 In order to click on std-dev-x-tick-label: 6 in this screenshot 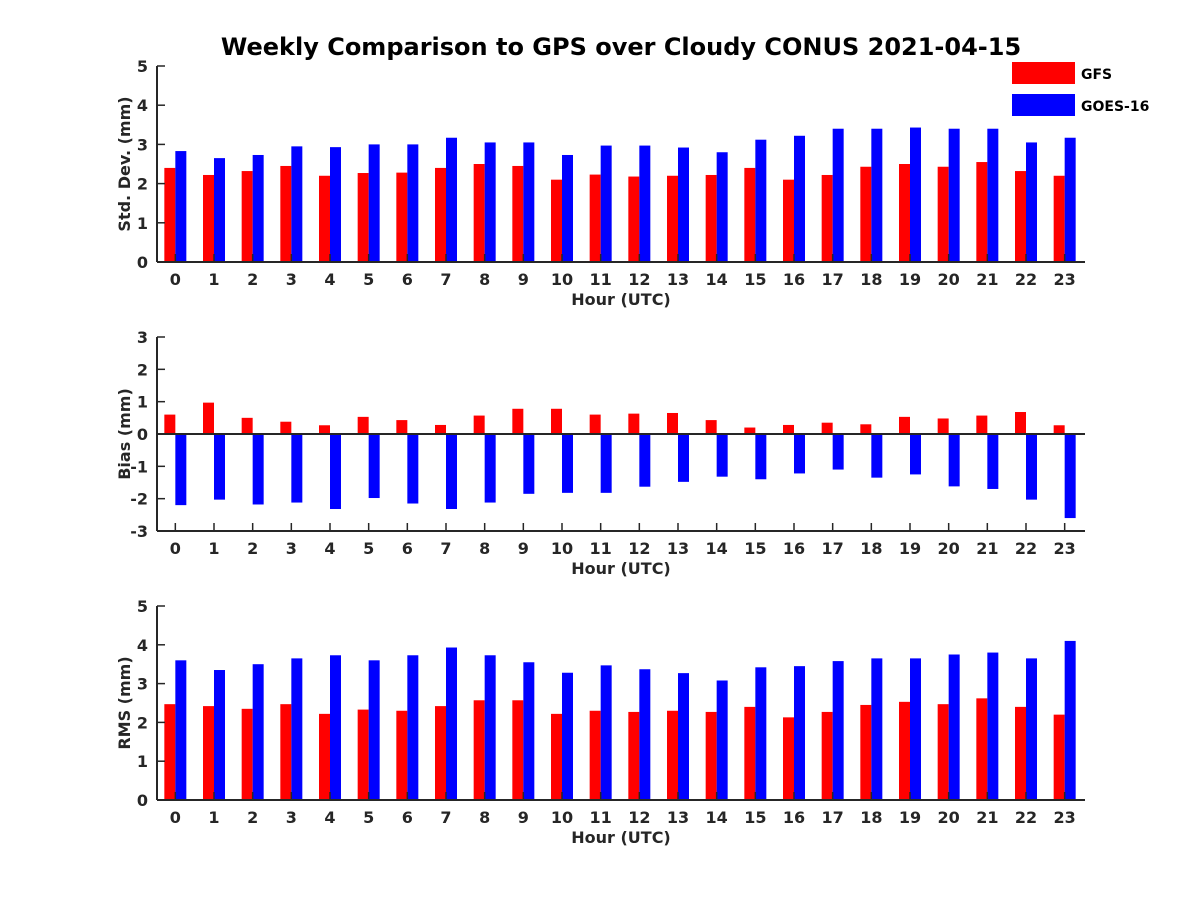, I will do `click(407, 279)`.